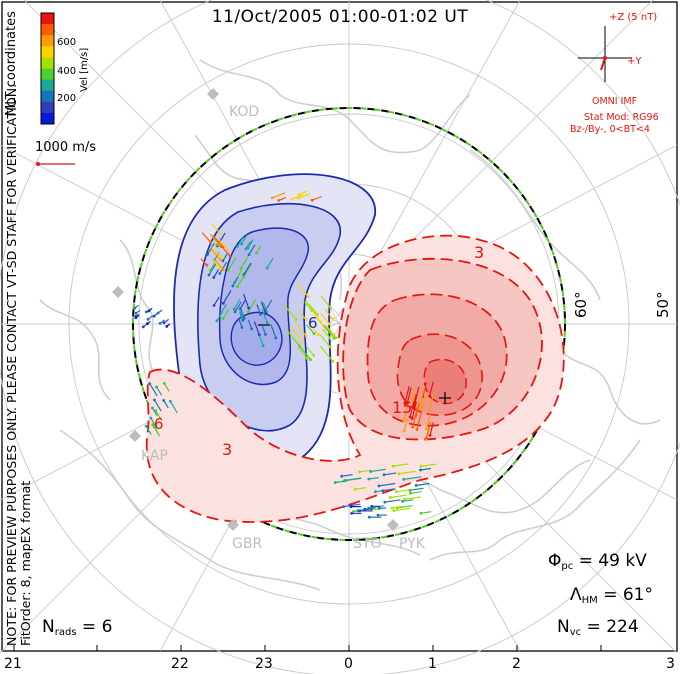 The height and width of the screenshot is (674, 680). What do you see at coordinates (118, 292) in the screenshot?
I see `station-marker-pyk-west` at bounding box center [118, 292].